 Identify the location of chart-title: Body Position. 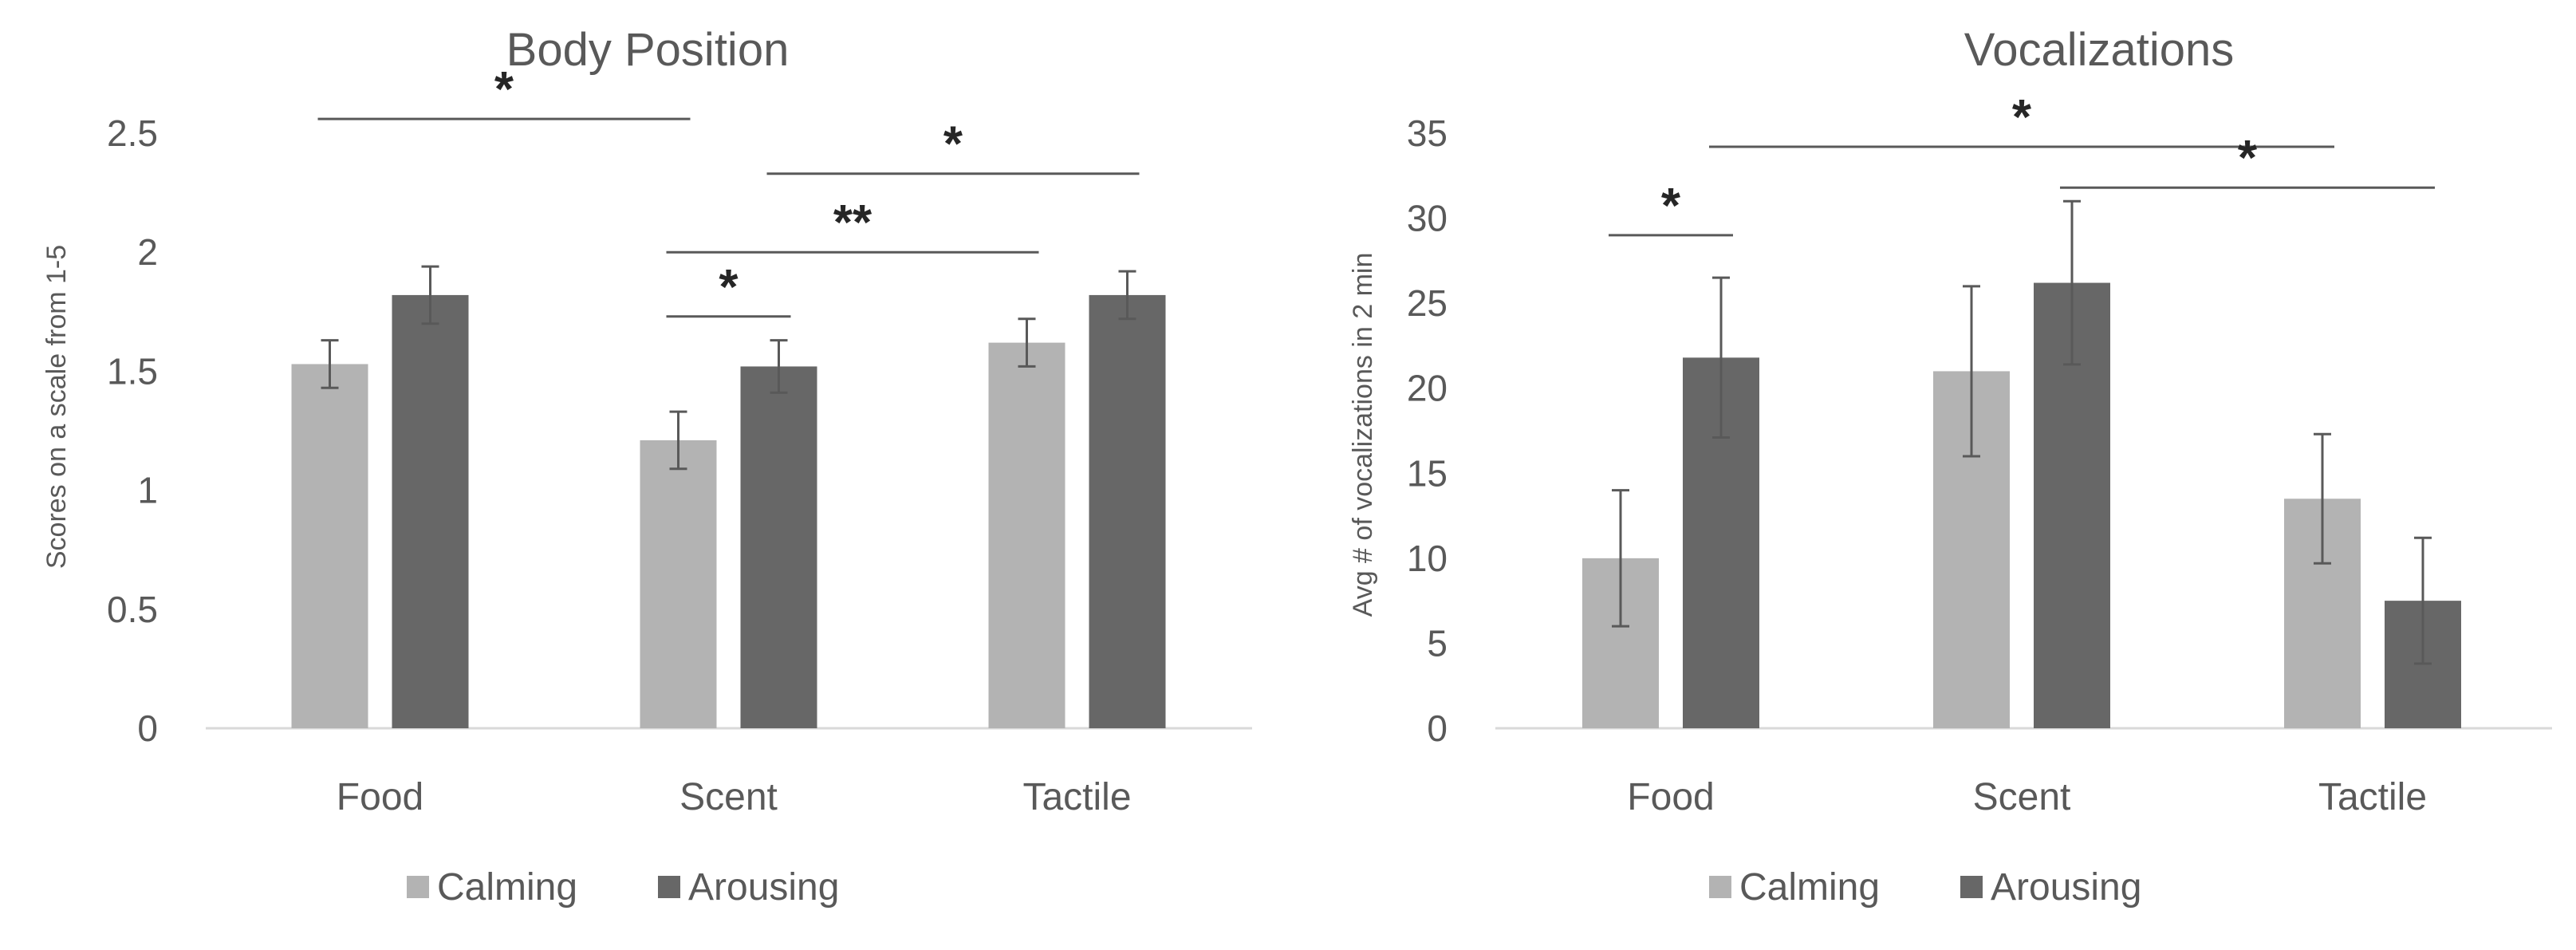
(648, 50).